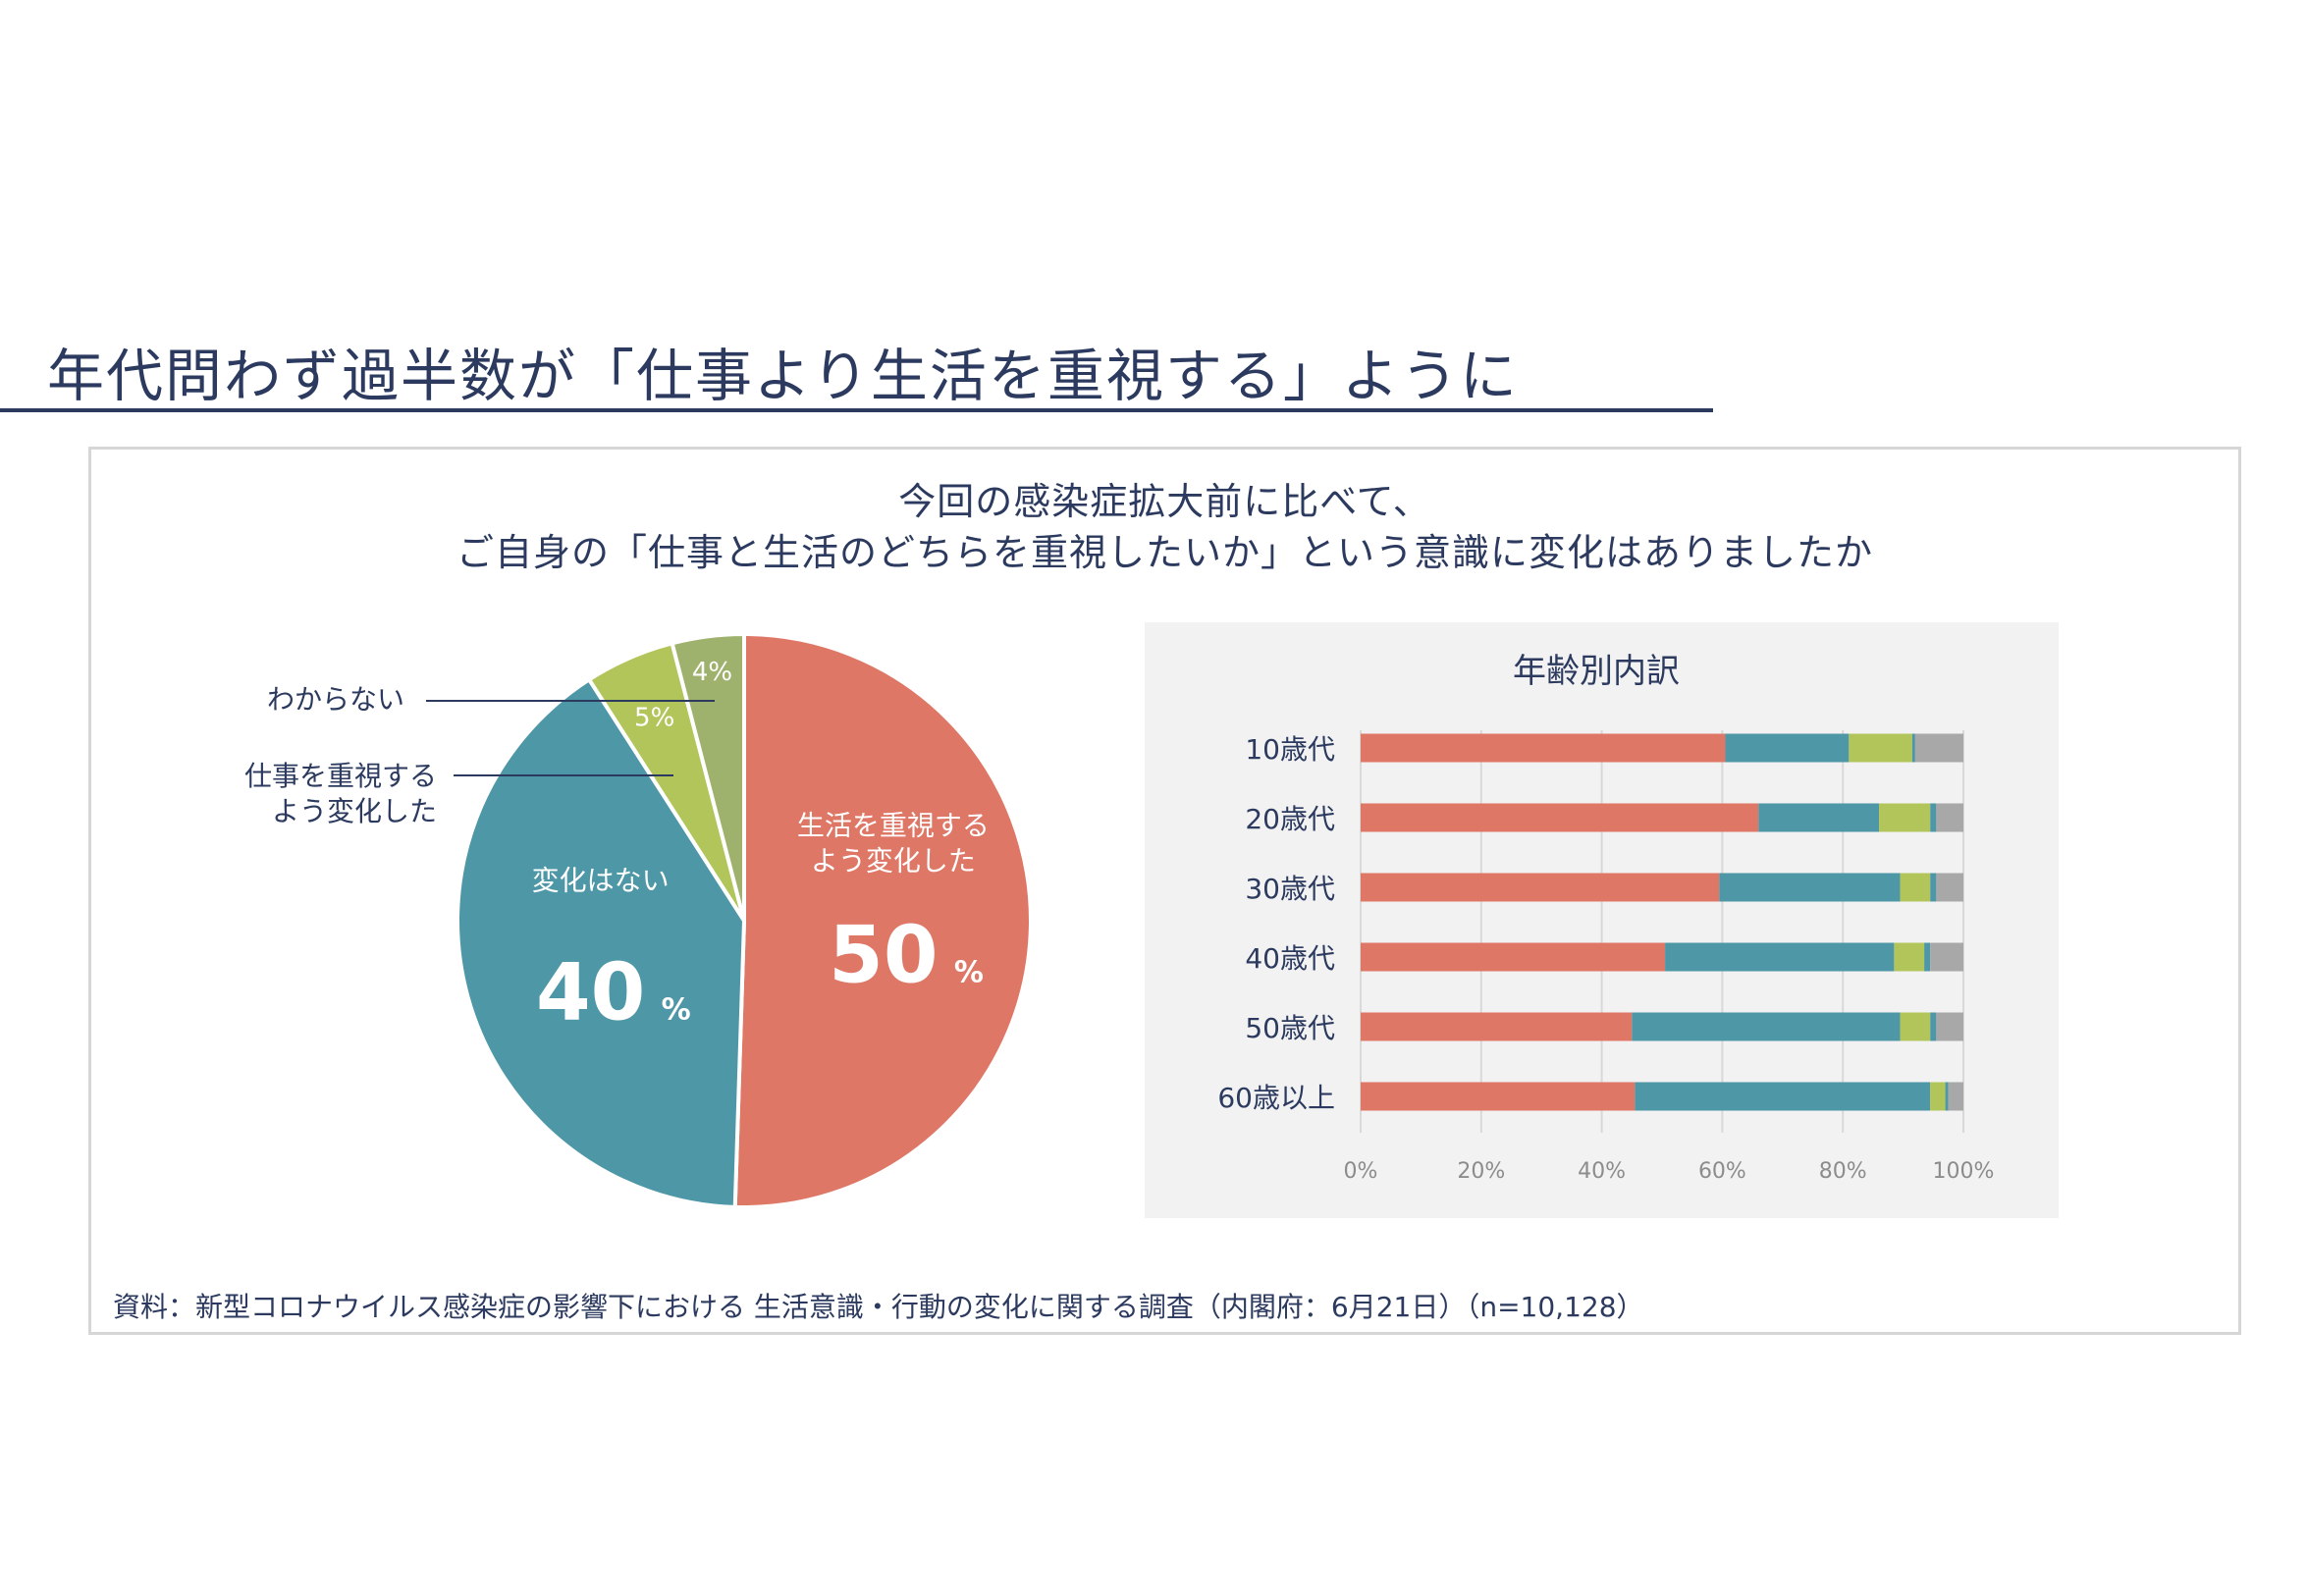  I want to click on pie-slice-0-unit: %, so click(969, 972).